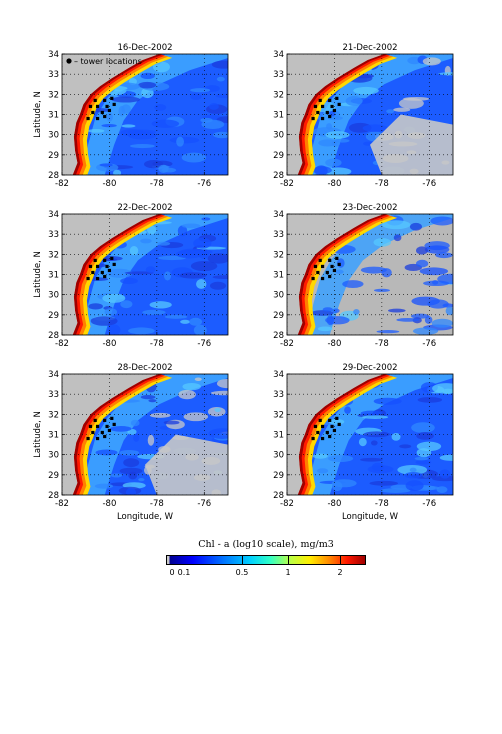  What do you see at coordinates (118, 434) in the screenshot?
I see `coastal-chlorophyll` at bounding box center [118, 434].